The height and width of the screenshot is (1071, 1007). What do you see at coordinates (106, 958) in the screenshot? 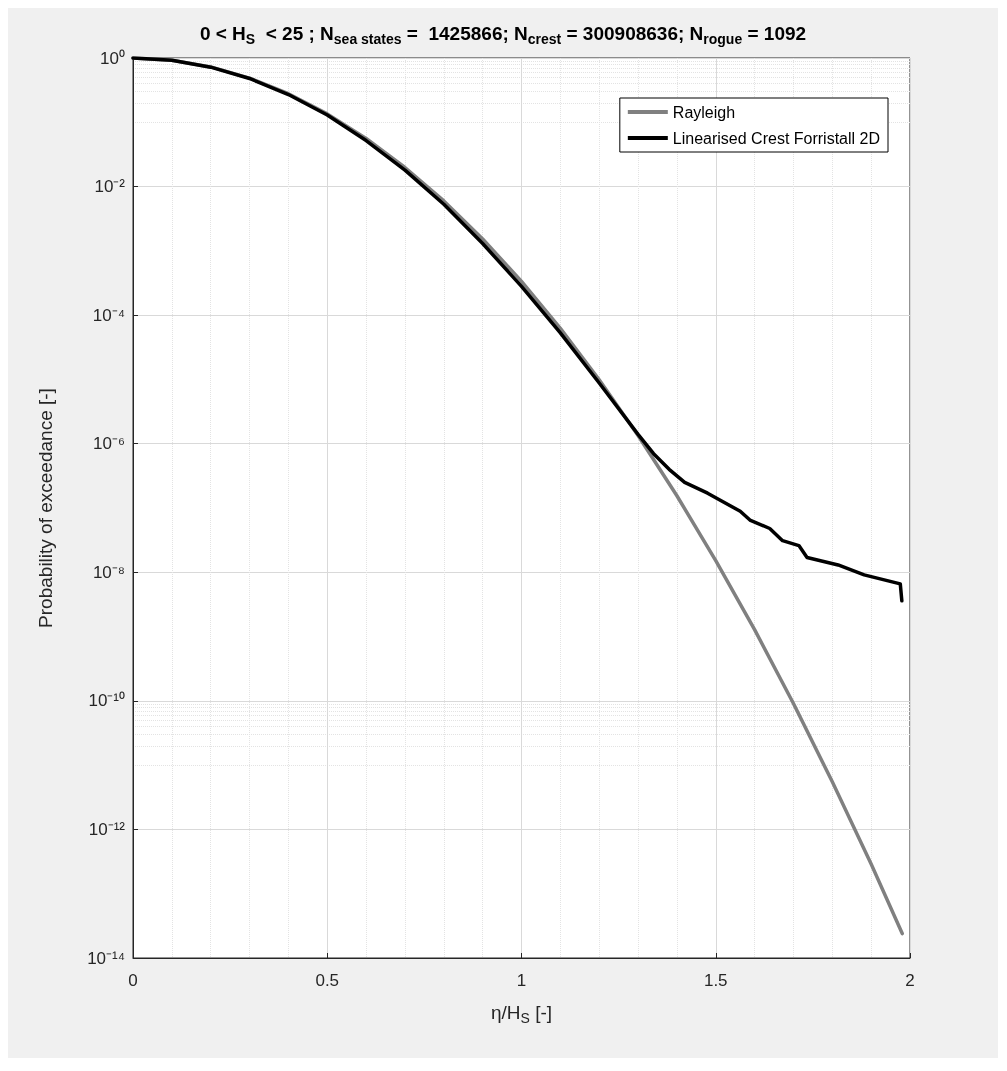
I see `y-tick-label: 10⁻¹⁴` at bounding box center [106, 958].